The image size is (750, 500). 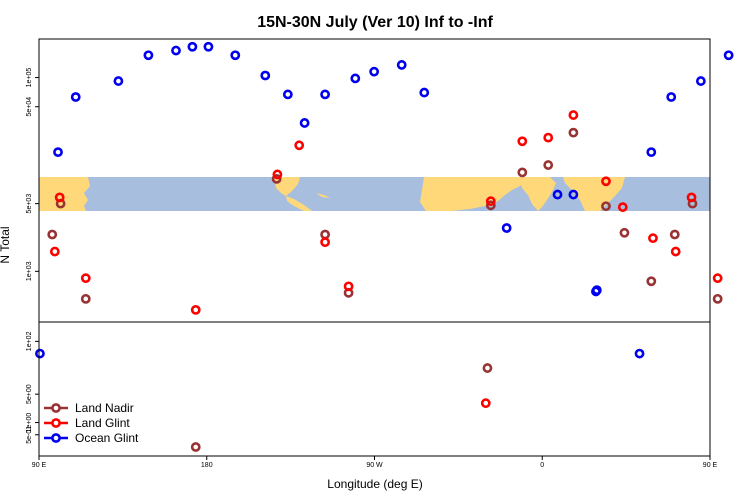 I want to click on x-tick-label: 0, so click(x=542, y=465).